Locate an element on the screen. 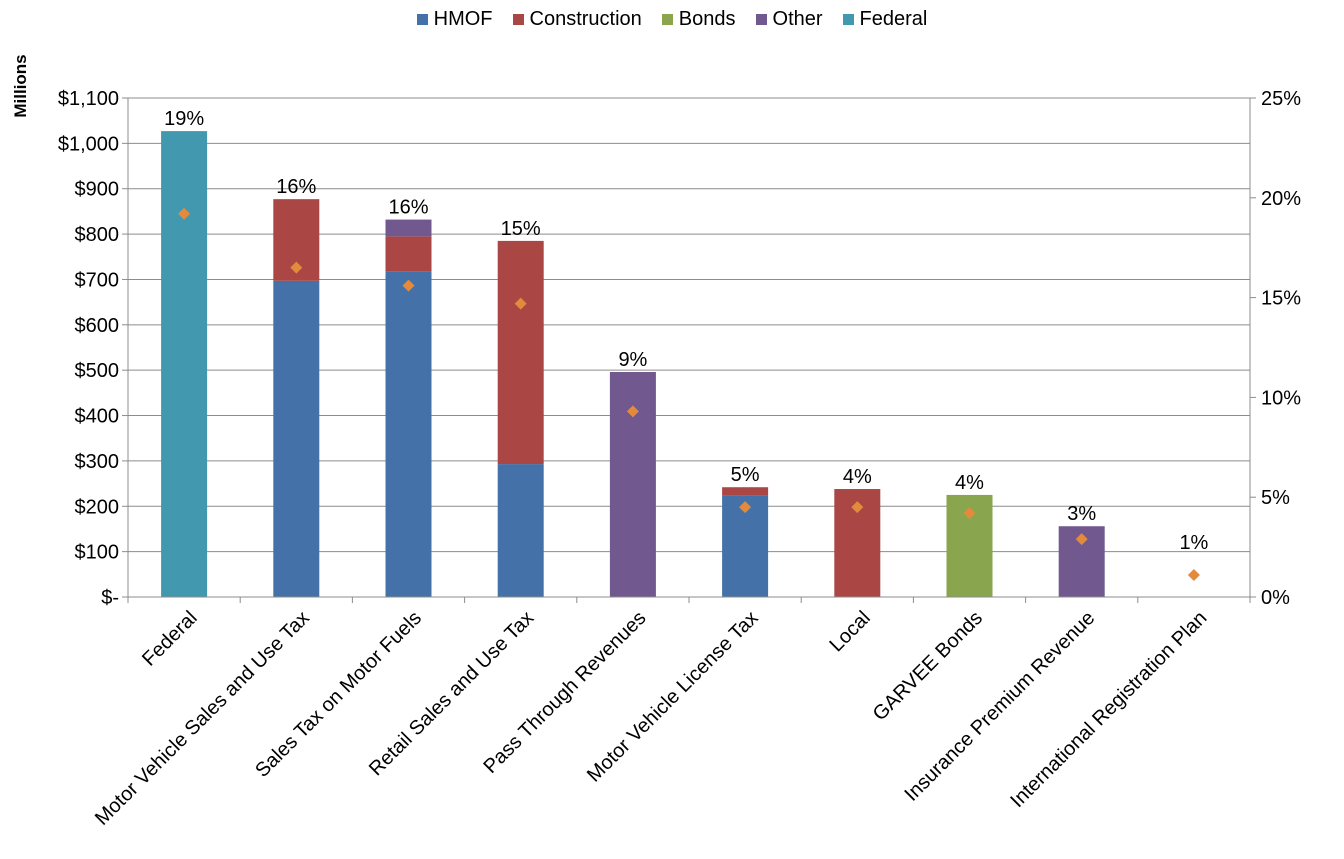  y2-tick-label: 20% is located at coordinates (1281, 199).